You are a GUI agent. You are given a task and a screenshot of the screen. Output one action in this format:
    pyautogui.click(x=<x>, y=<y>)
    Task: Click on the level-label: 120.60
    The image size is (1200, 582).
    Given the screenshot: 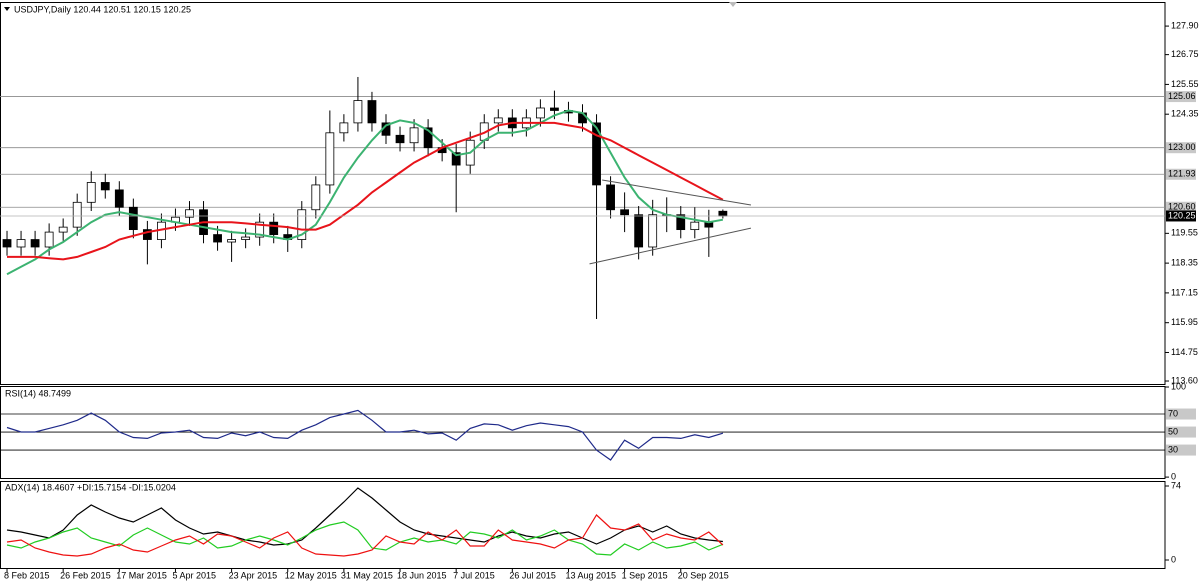 What is the action you would take?
    pyautogui.click(x=1182, y=207)
    